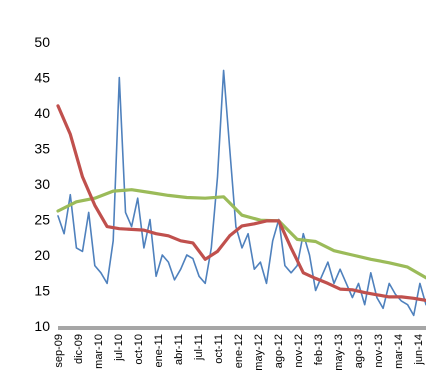  Describe the element at coordinates (99, 351) in the screenshot. I see `x-tick-label: mar-10` at that location.